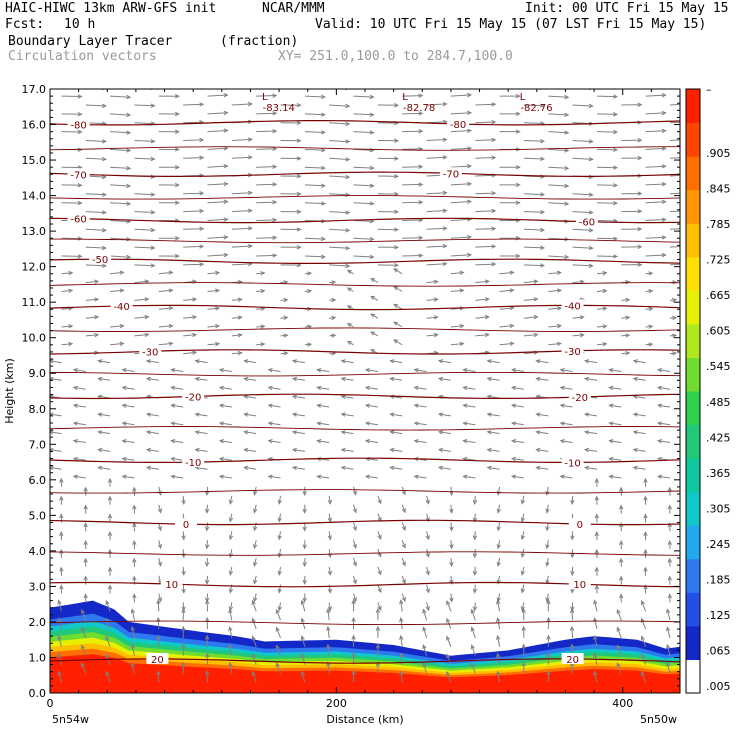  I want to click on contour-label: -30, so click(572, 352).